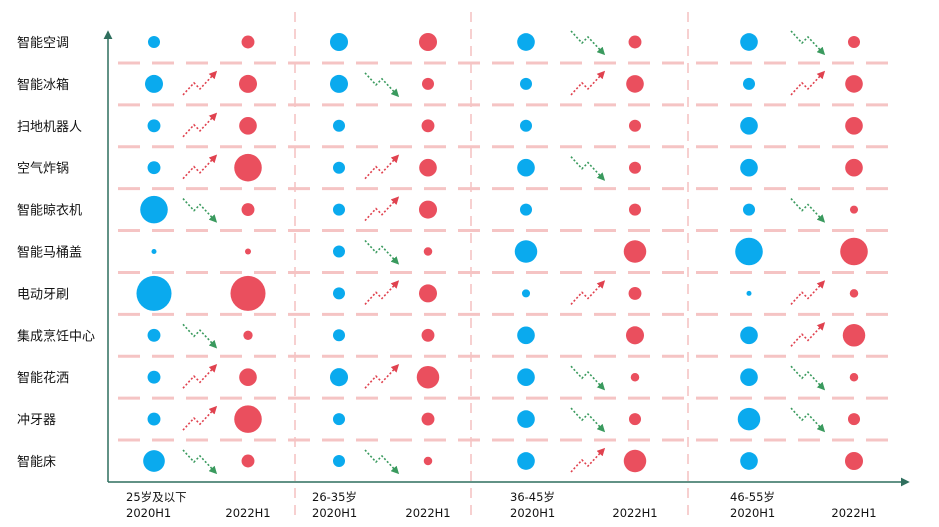 The height and width of the screenshot is (527, 939). I want to click on group-label: 26-35岁, so click(334, 497).